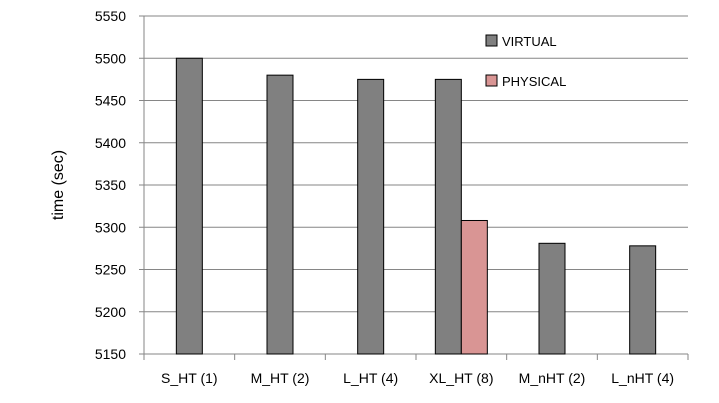 The width and height of the screenshot is (719, 403). Describe the element at coordinates (110, 16) in the screenshot. I see `y-tick-label: 5550` at that location.